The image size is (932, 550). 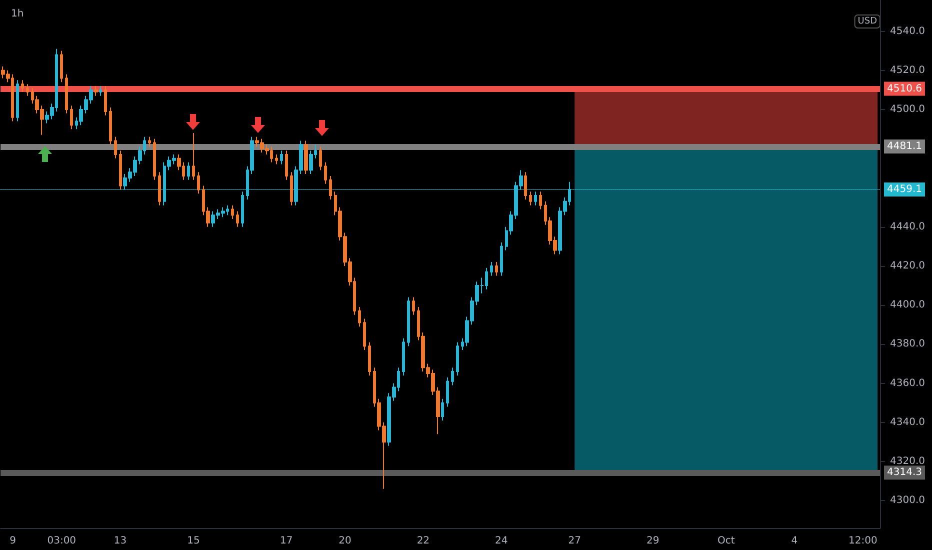 What do you see at coordinates (575, 541) in the screenshot?
I see `x-tick-label: 27` at bounding box center [575, 541].